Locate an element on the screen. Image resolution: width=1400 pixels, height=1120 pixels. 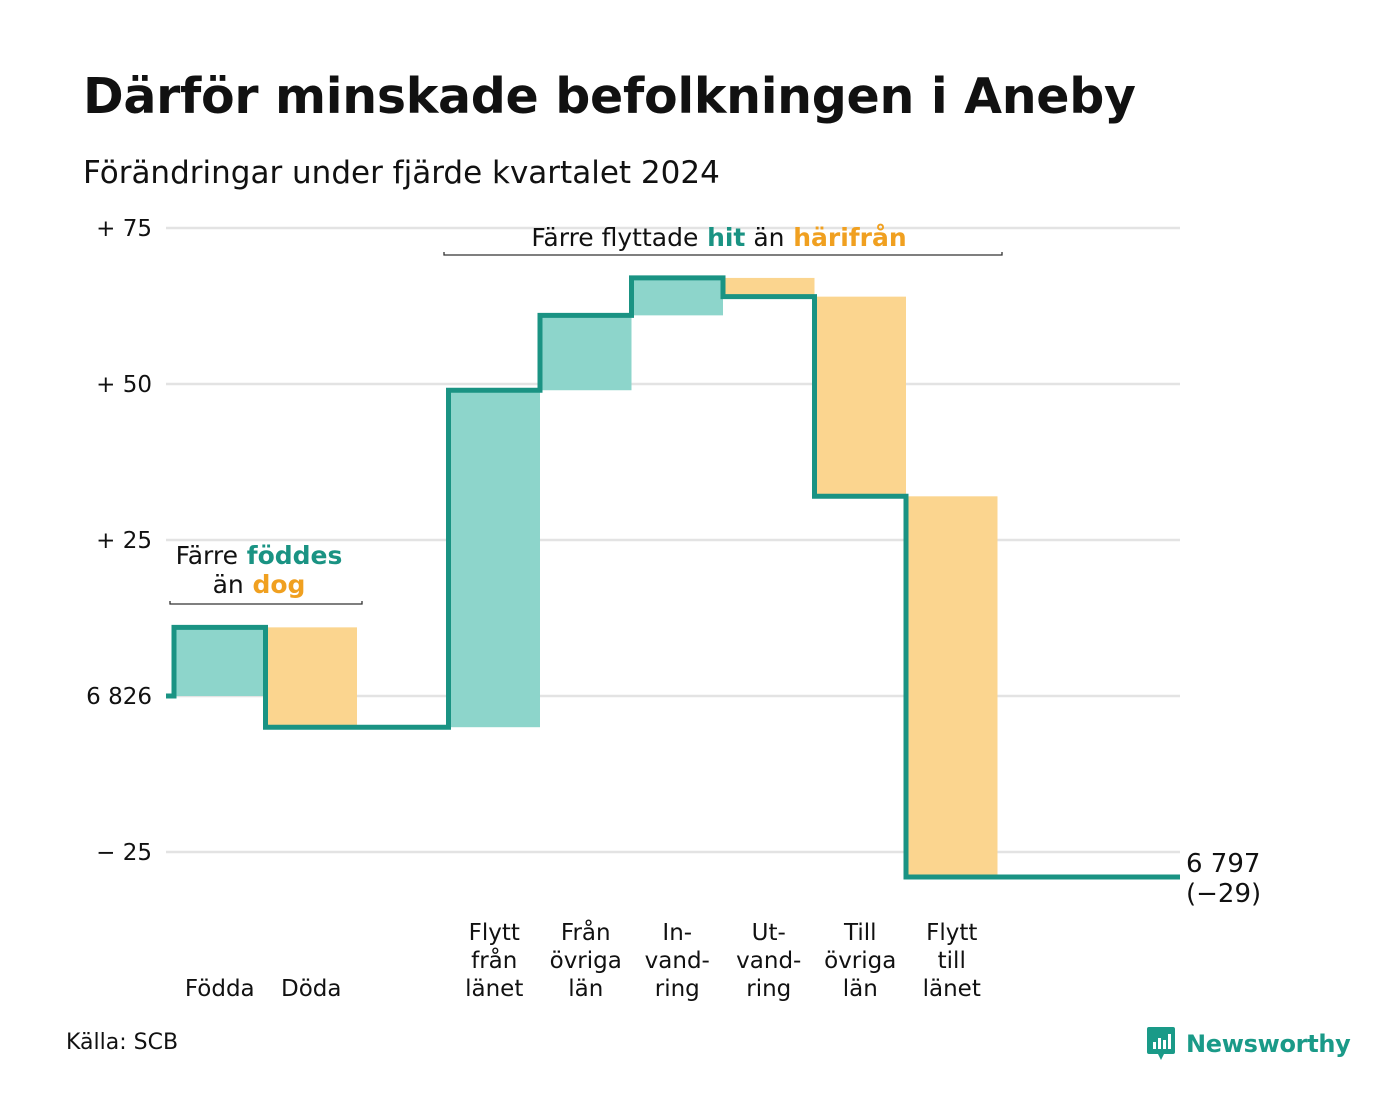
annotation-text: Färre flyttade hit än härifrån is located at coordinates (718, 237).